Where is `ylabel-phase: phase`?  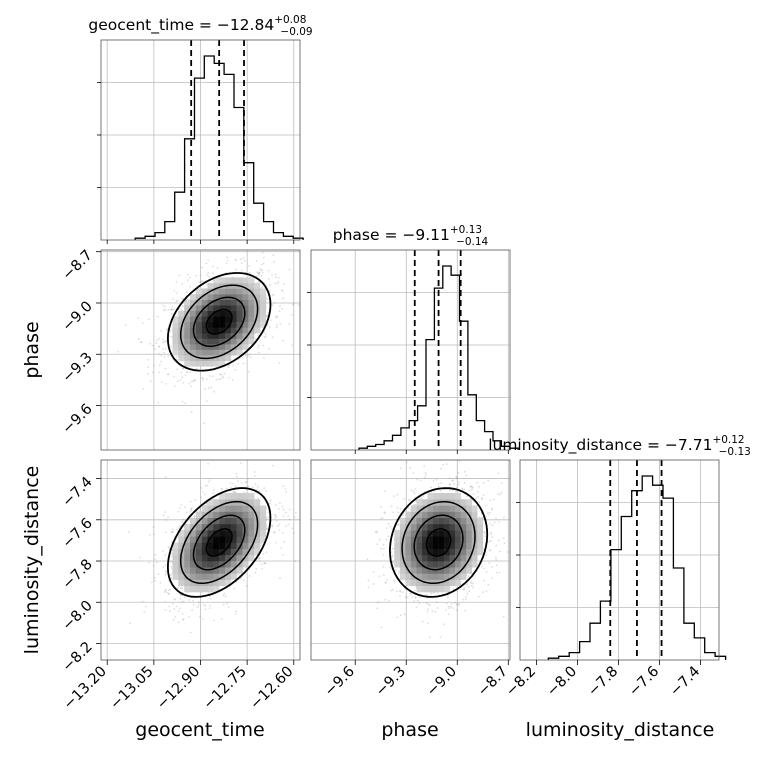 ylabel-phase: phase is located at coordinates (32, 349).